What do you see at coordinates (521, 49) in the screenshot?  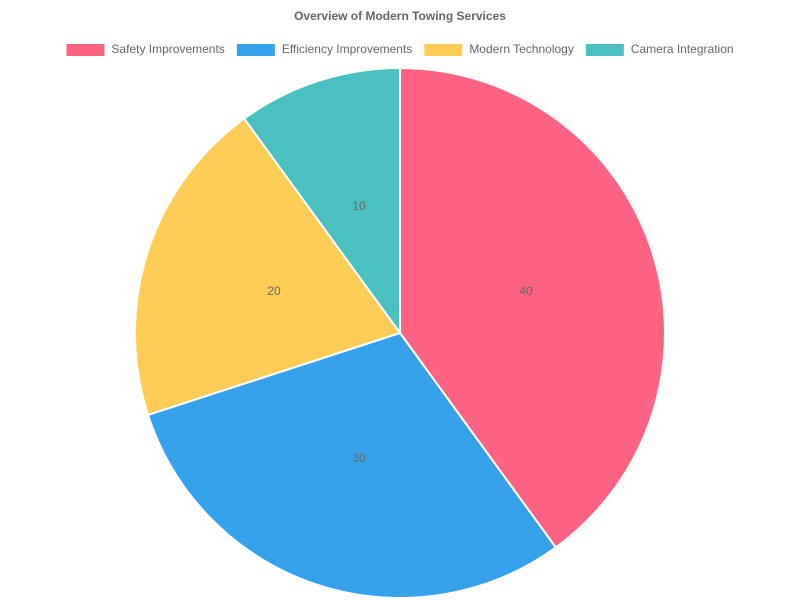 I see `legend-label: Modern Technology` at bounding box center [521, 49].